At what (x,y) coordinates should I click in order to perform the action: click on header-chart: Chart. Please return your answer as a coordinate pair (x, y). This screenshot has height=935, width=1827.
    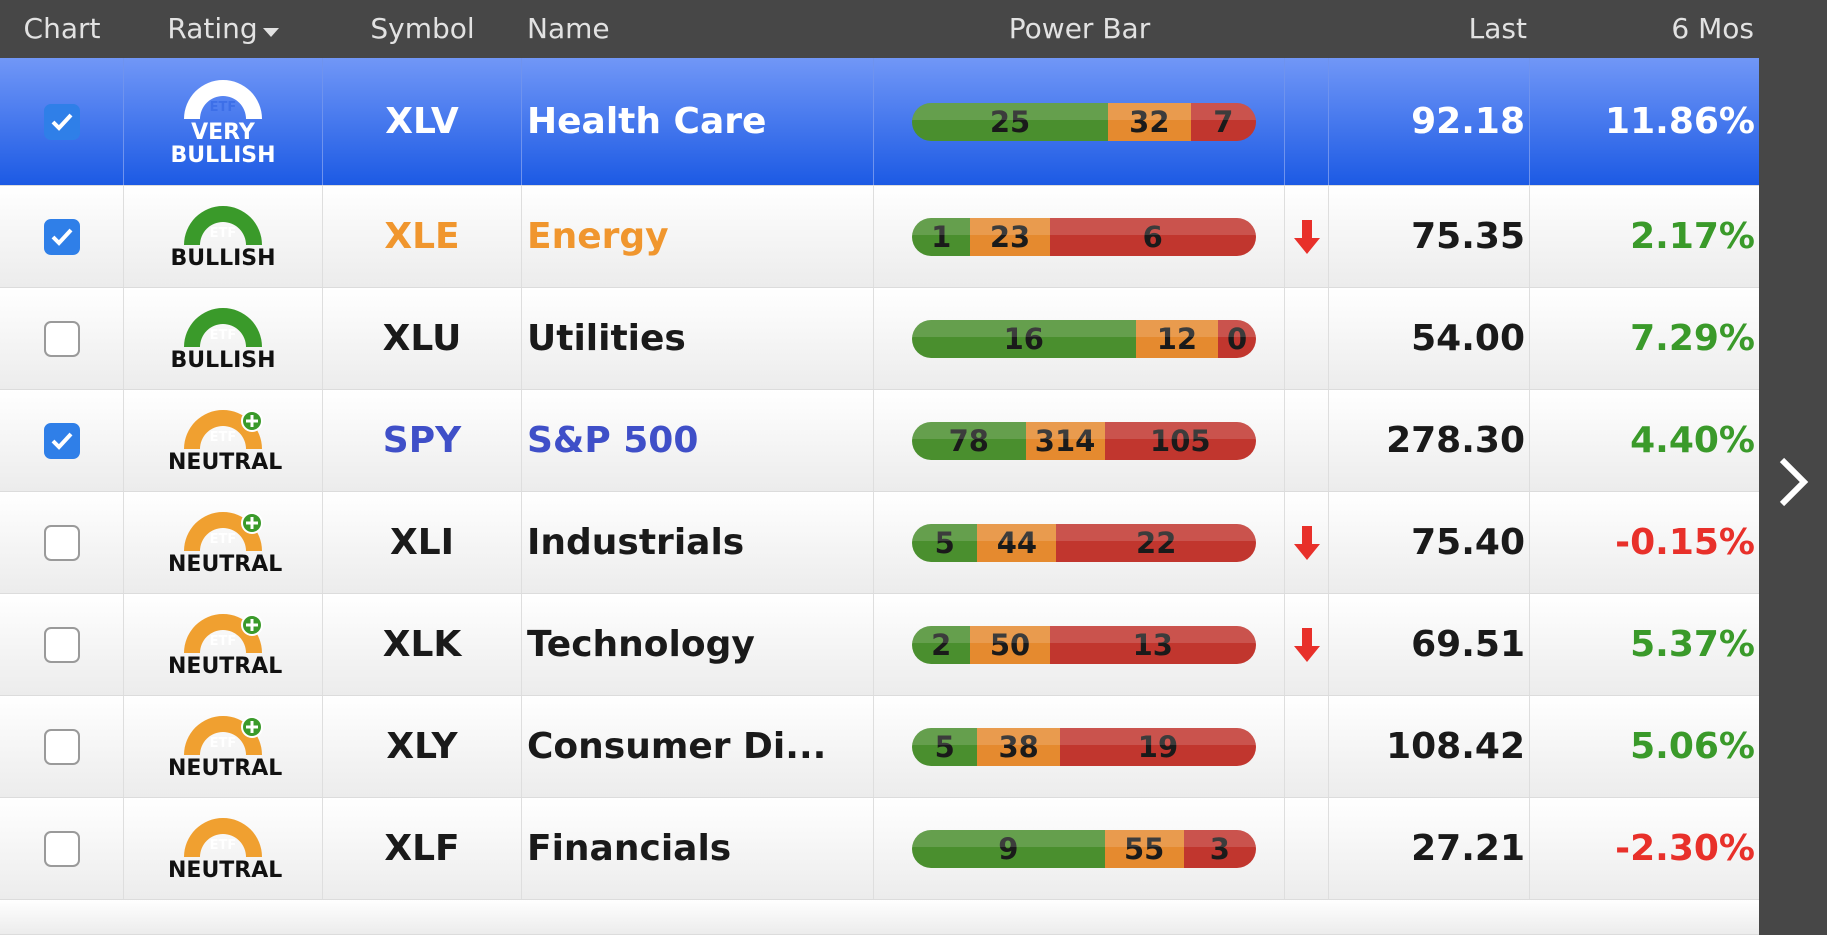
    Looking at the image, I should click on (62, 28).